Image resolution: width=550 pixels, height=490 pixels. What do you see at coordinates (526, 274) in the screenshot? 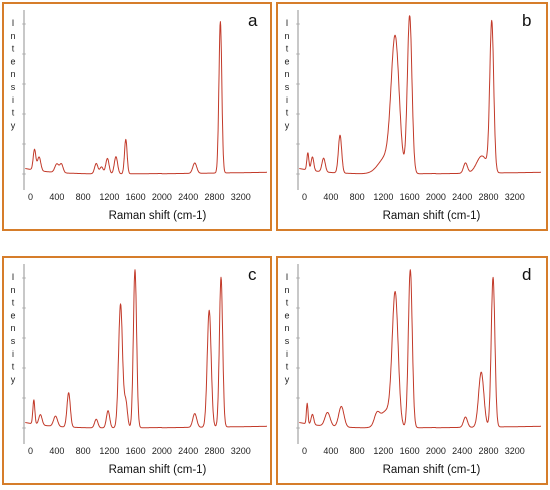
I see `panel-label: d` at bounding box center [526, 274].